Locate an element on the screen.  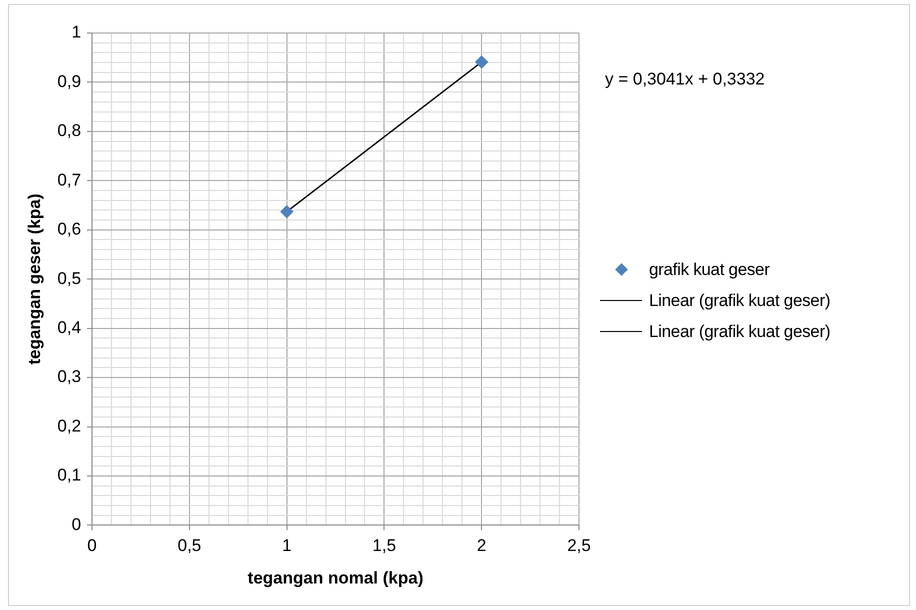
x-tick-label: 0,5 is located at coordinates (190, 546).